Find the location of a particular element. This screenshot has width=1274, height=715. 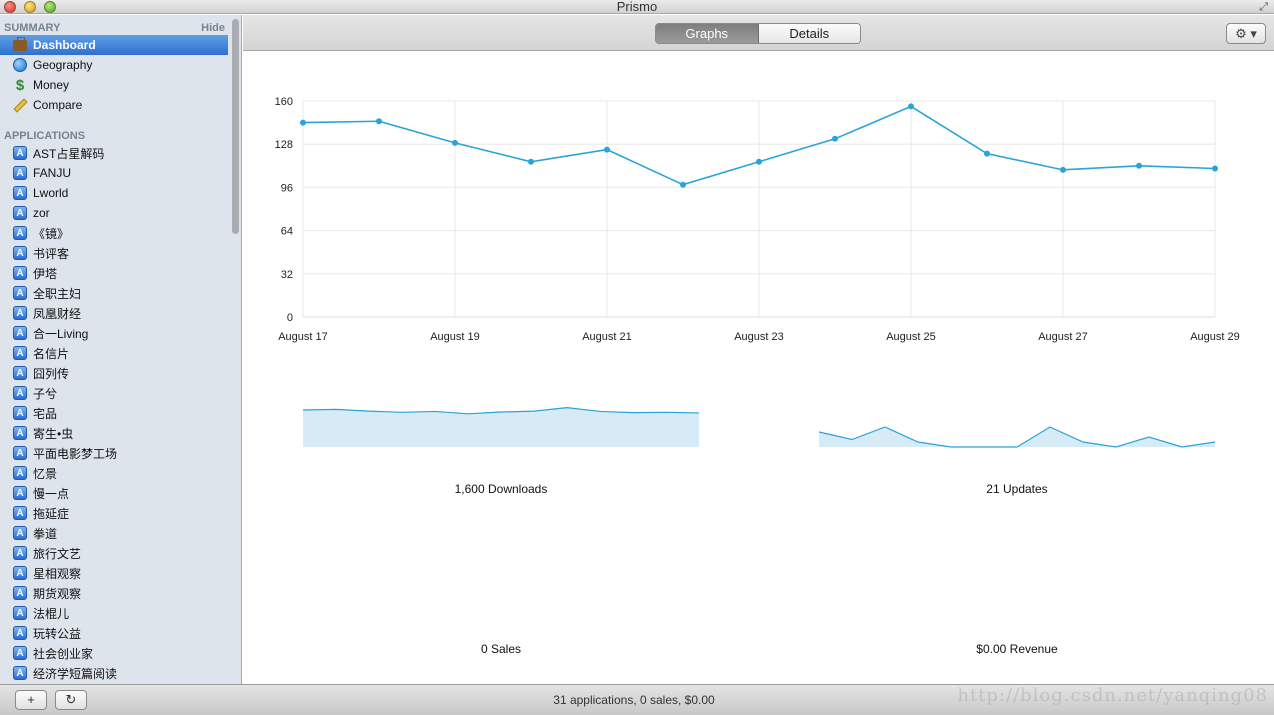

app-list-item: A 玩转公益 is located at coordinates (114, 633).